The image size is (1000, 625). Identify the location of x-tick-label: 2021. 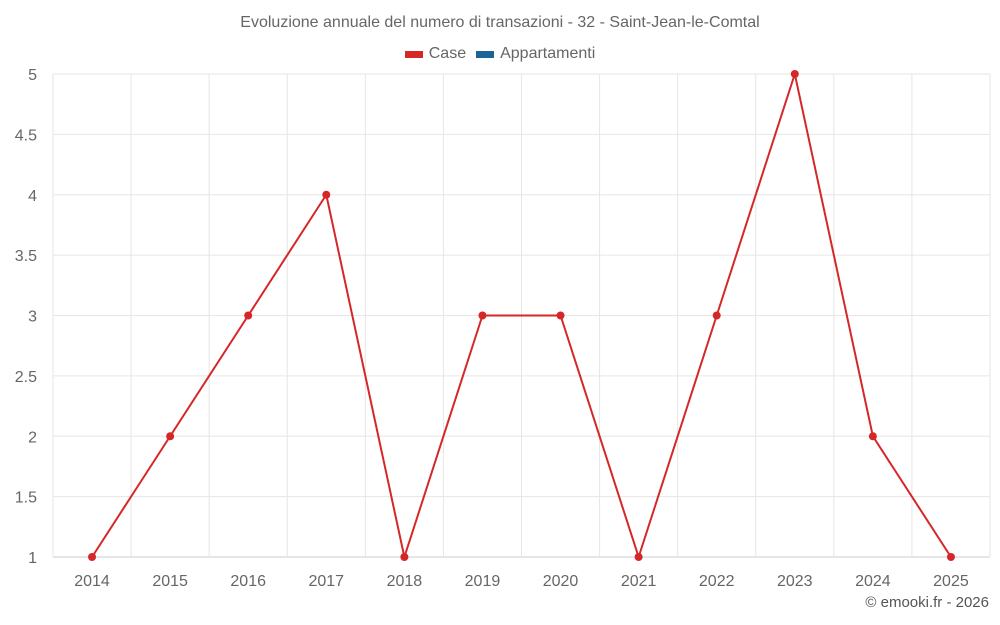
(639, 581).